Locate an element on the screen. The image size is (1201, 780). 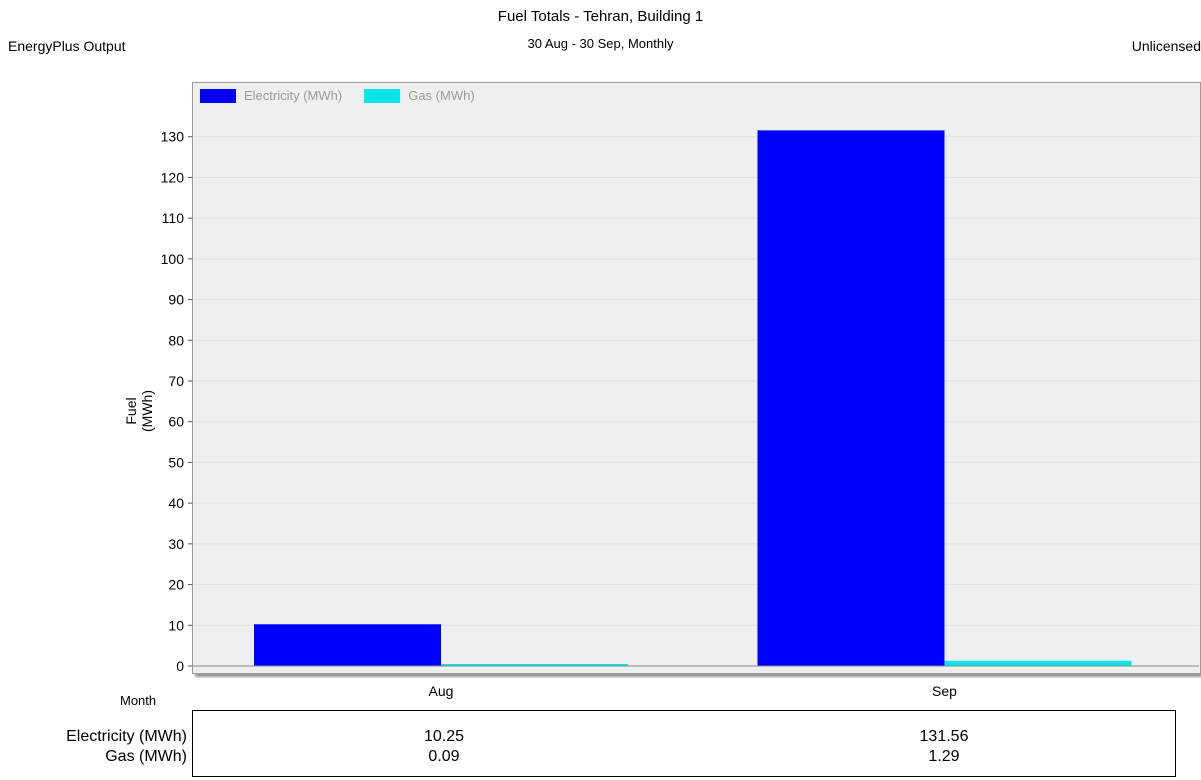
legend-item-electricity: Electricity (MWh) is located at coordinates (271, 95).